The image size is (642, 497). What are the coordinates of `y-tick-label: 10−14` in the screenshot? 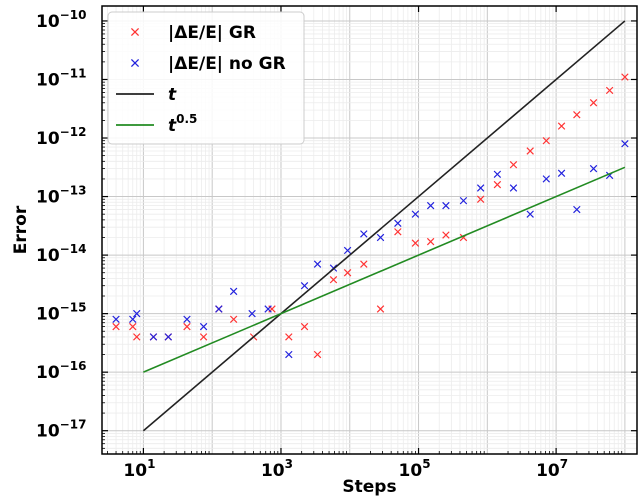 It's located at (61, 254).